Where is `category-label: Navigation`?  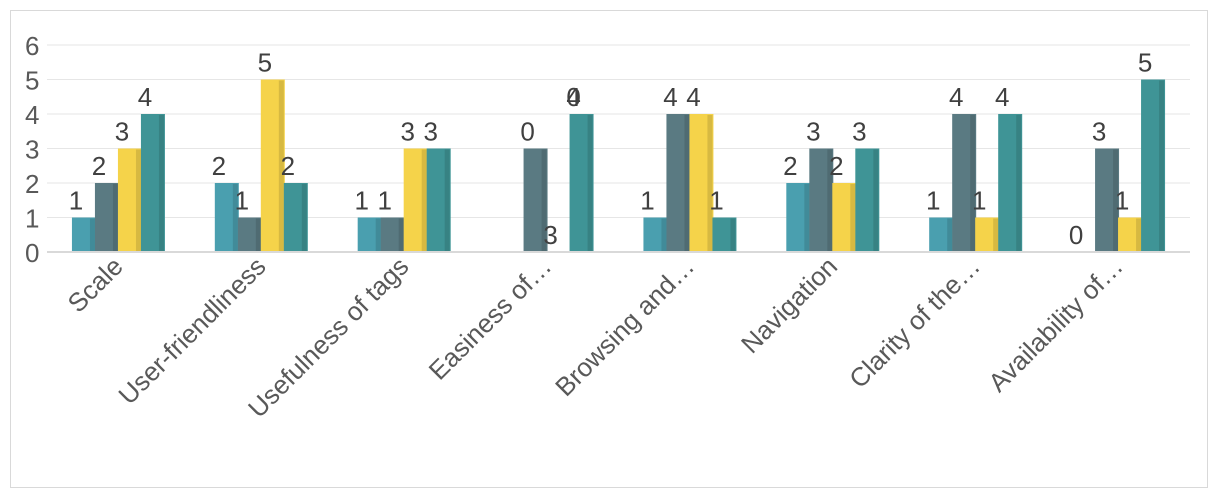
category-label: Navigation is located at coordinates (789, 305).